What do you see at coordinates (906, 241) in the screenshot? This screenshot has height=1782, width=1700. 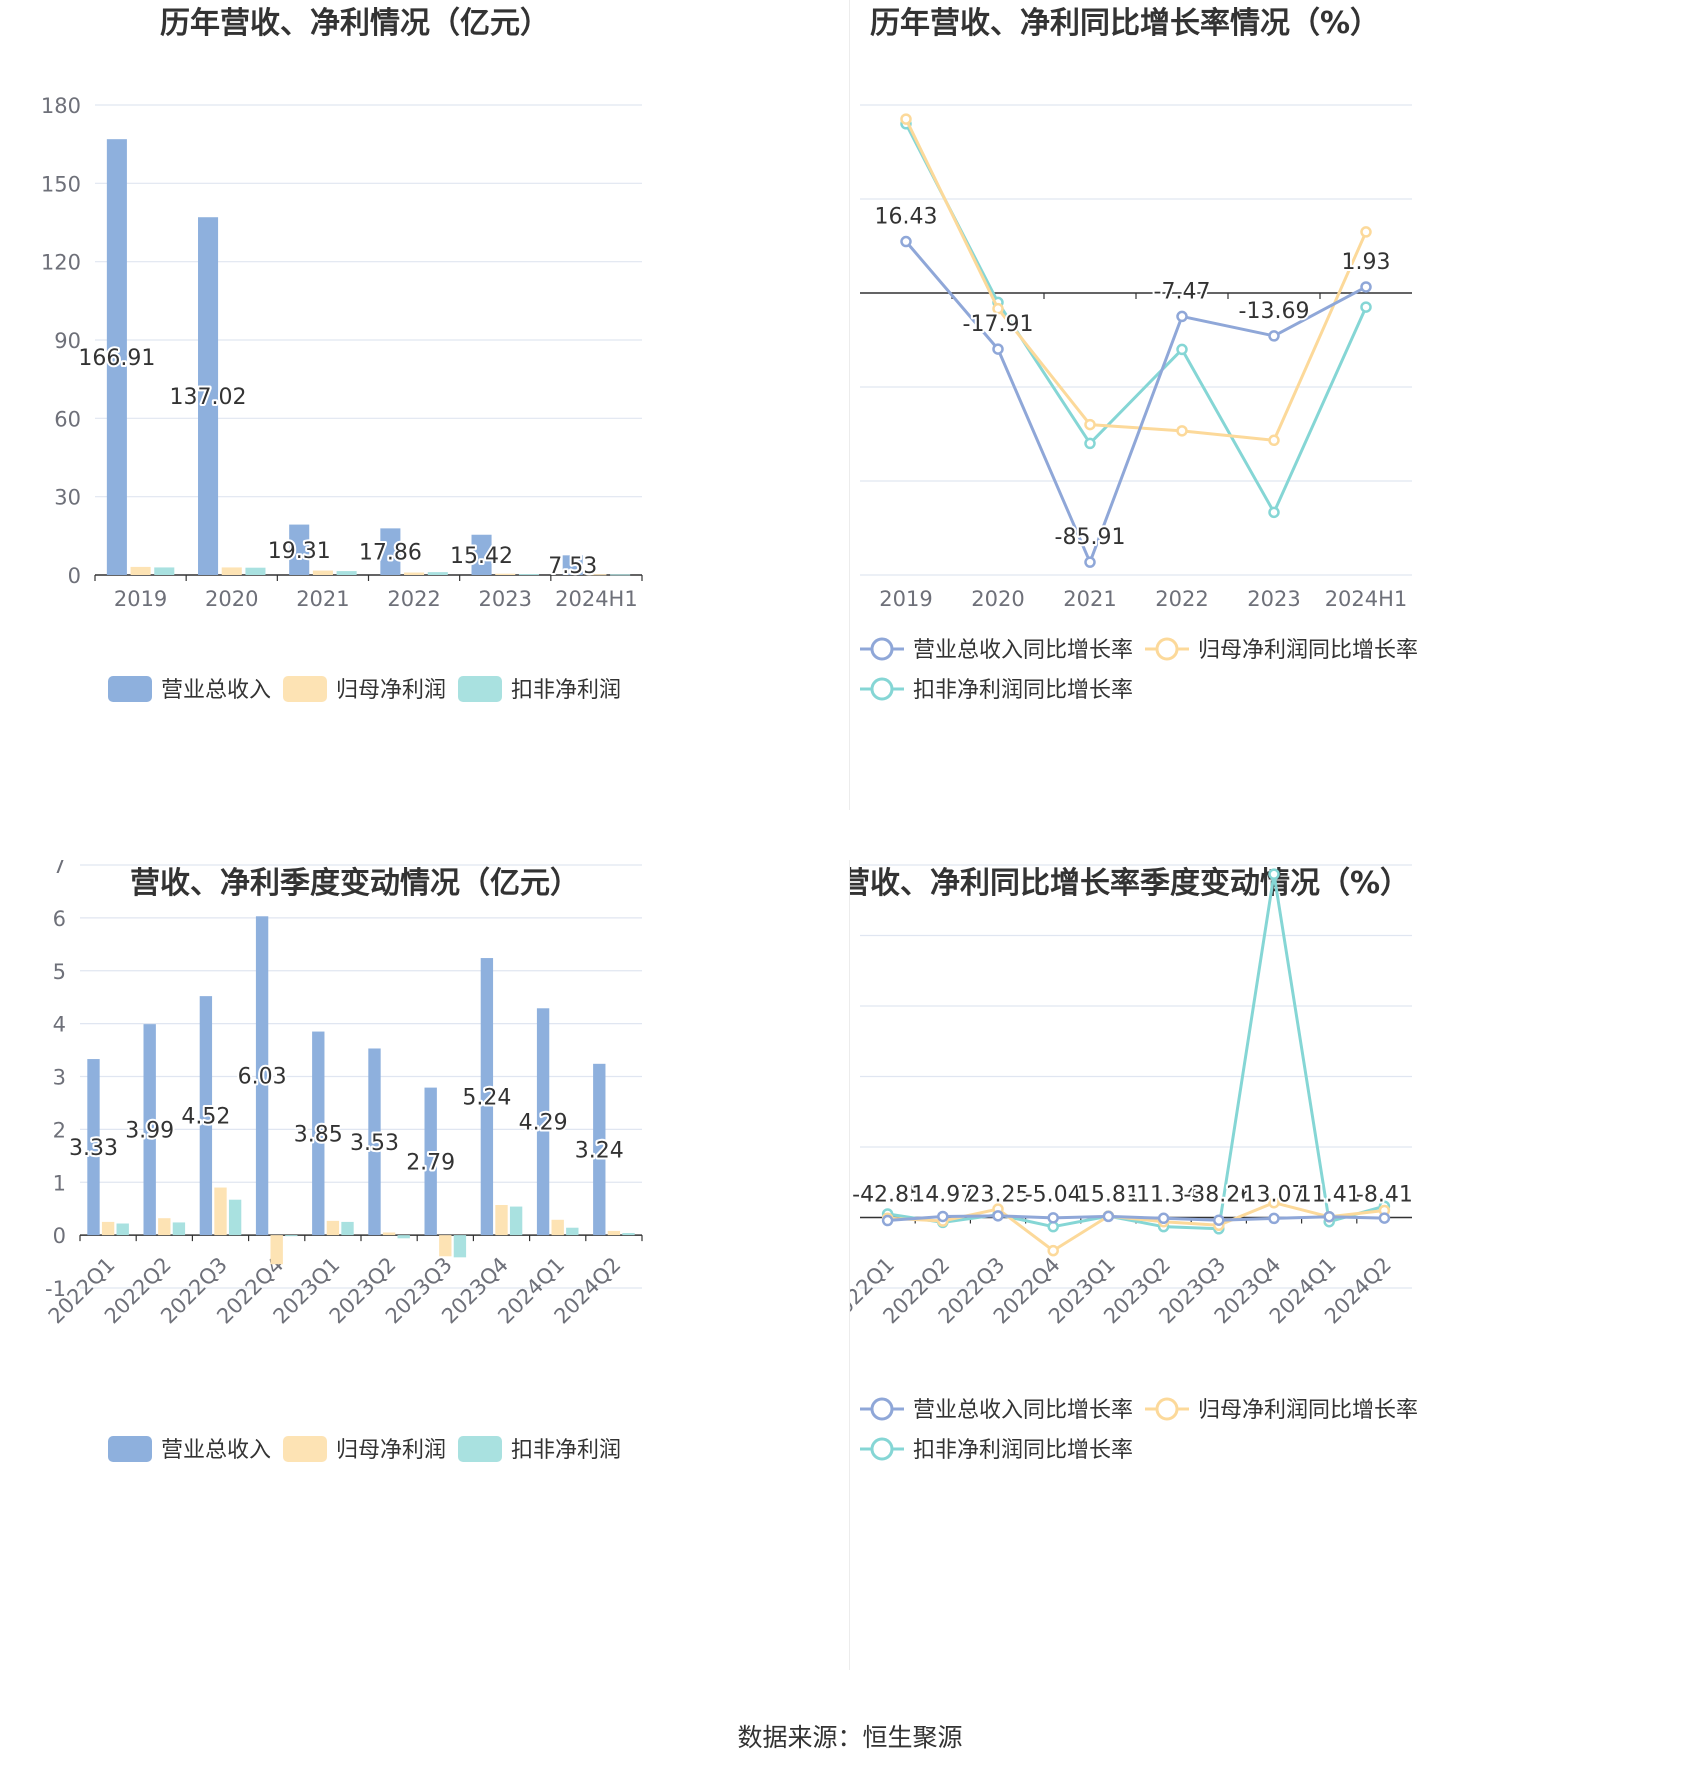 I see `point-营业总收入同比增长率-2019` at bounding box center [906, 241].